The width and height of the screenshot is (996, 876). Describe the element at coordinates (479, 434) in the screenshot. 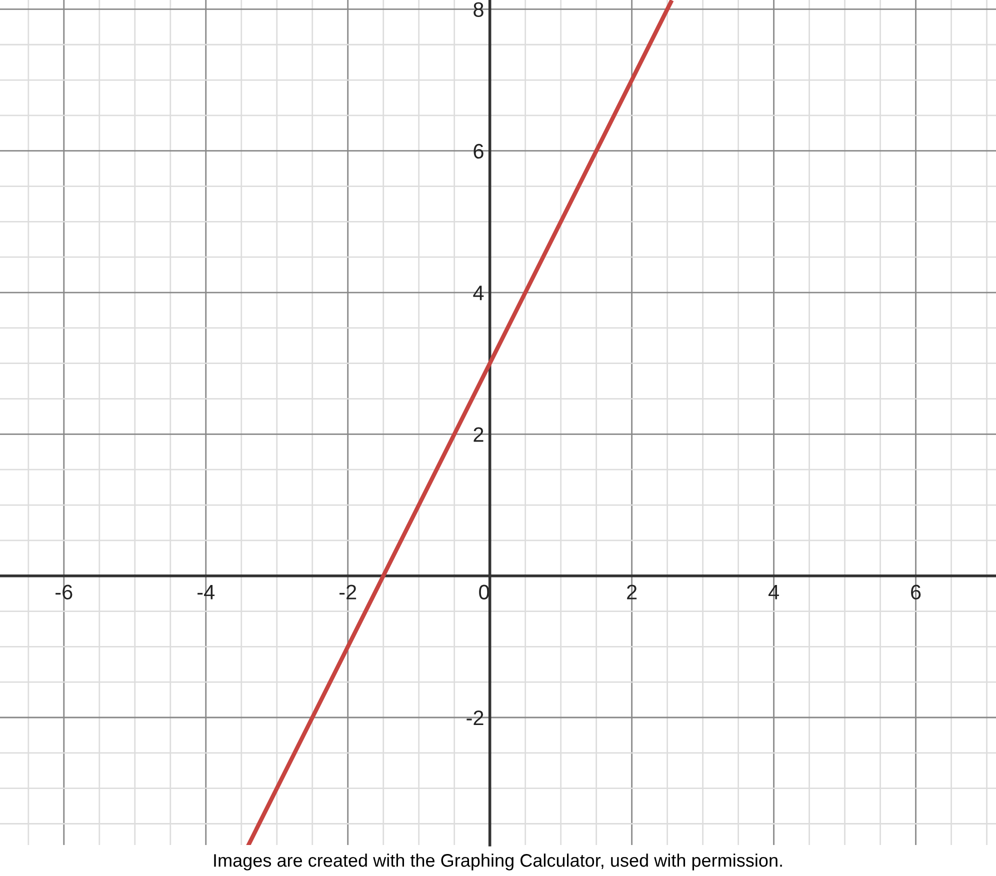

I see `y-tick-label: 2` at that location.